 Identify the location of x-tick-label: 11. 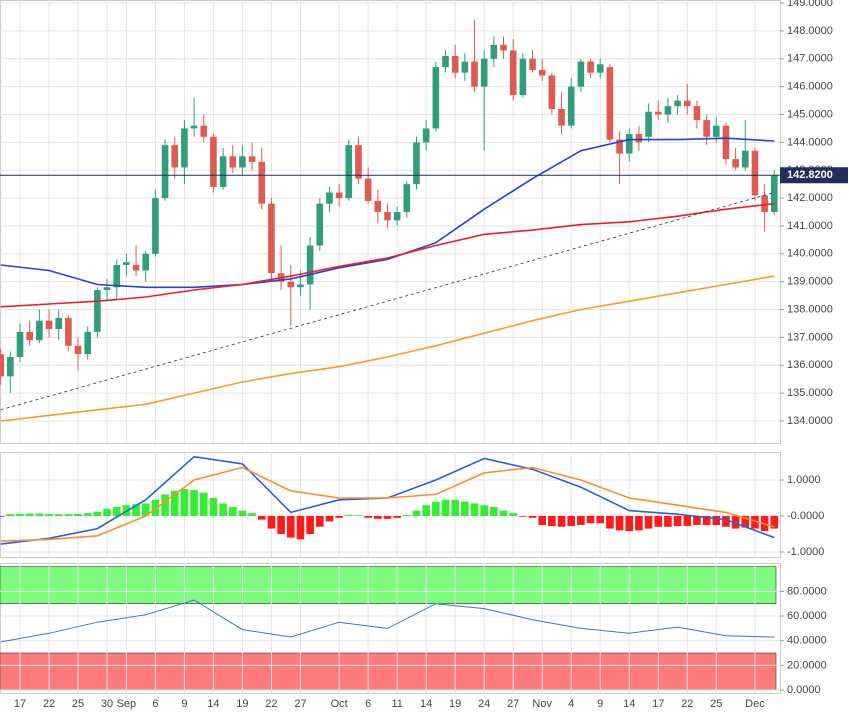
(396, 704).